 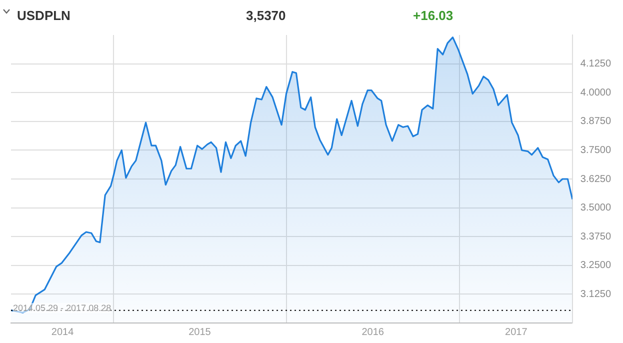 What do you see at coordinates (596, 150) in the screenshot?
I see `y-tick-label: 3.7500` at bounding box center [596, 150].